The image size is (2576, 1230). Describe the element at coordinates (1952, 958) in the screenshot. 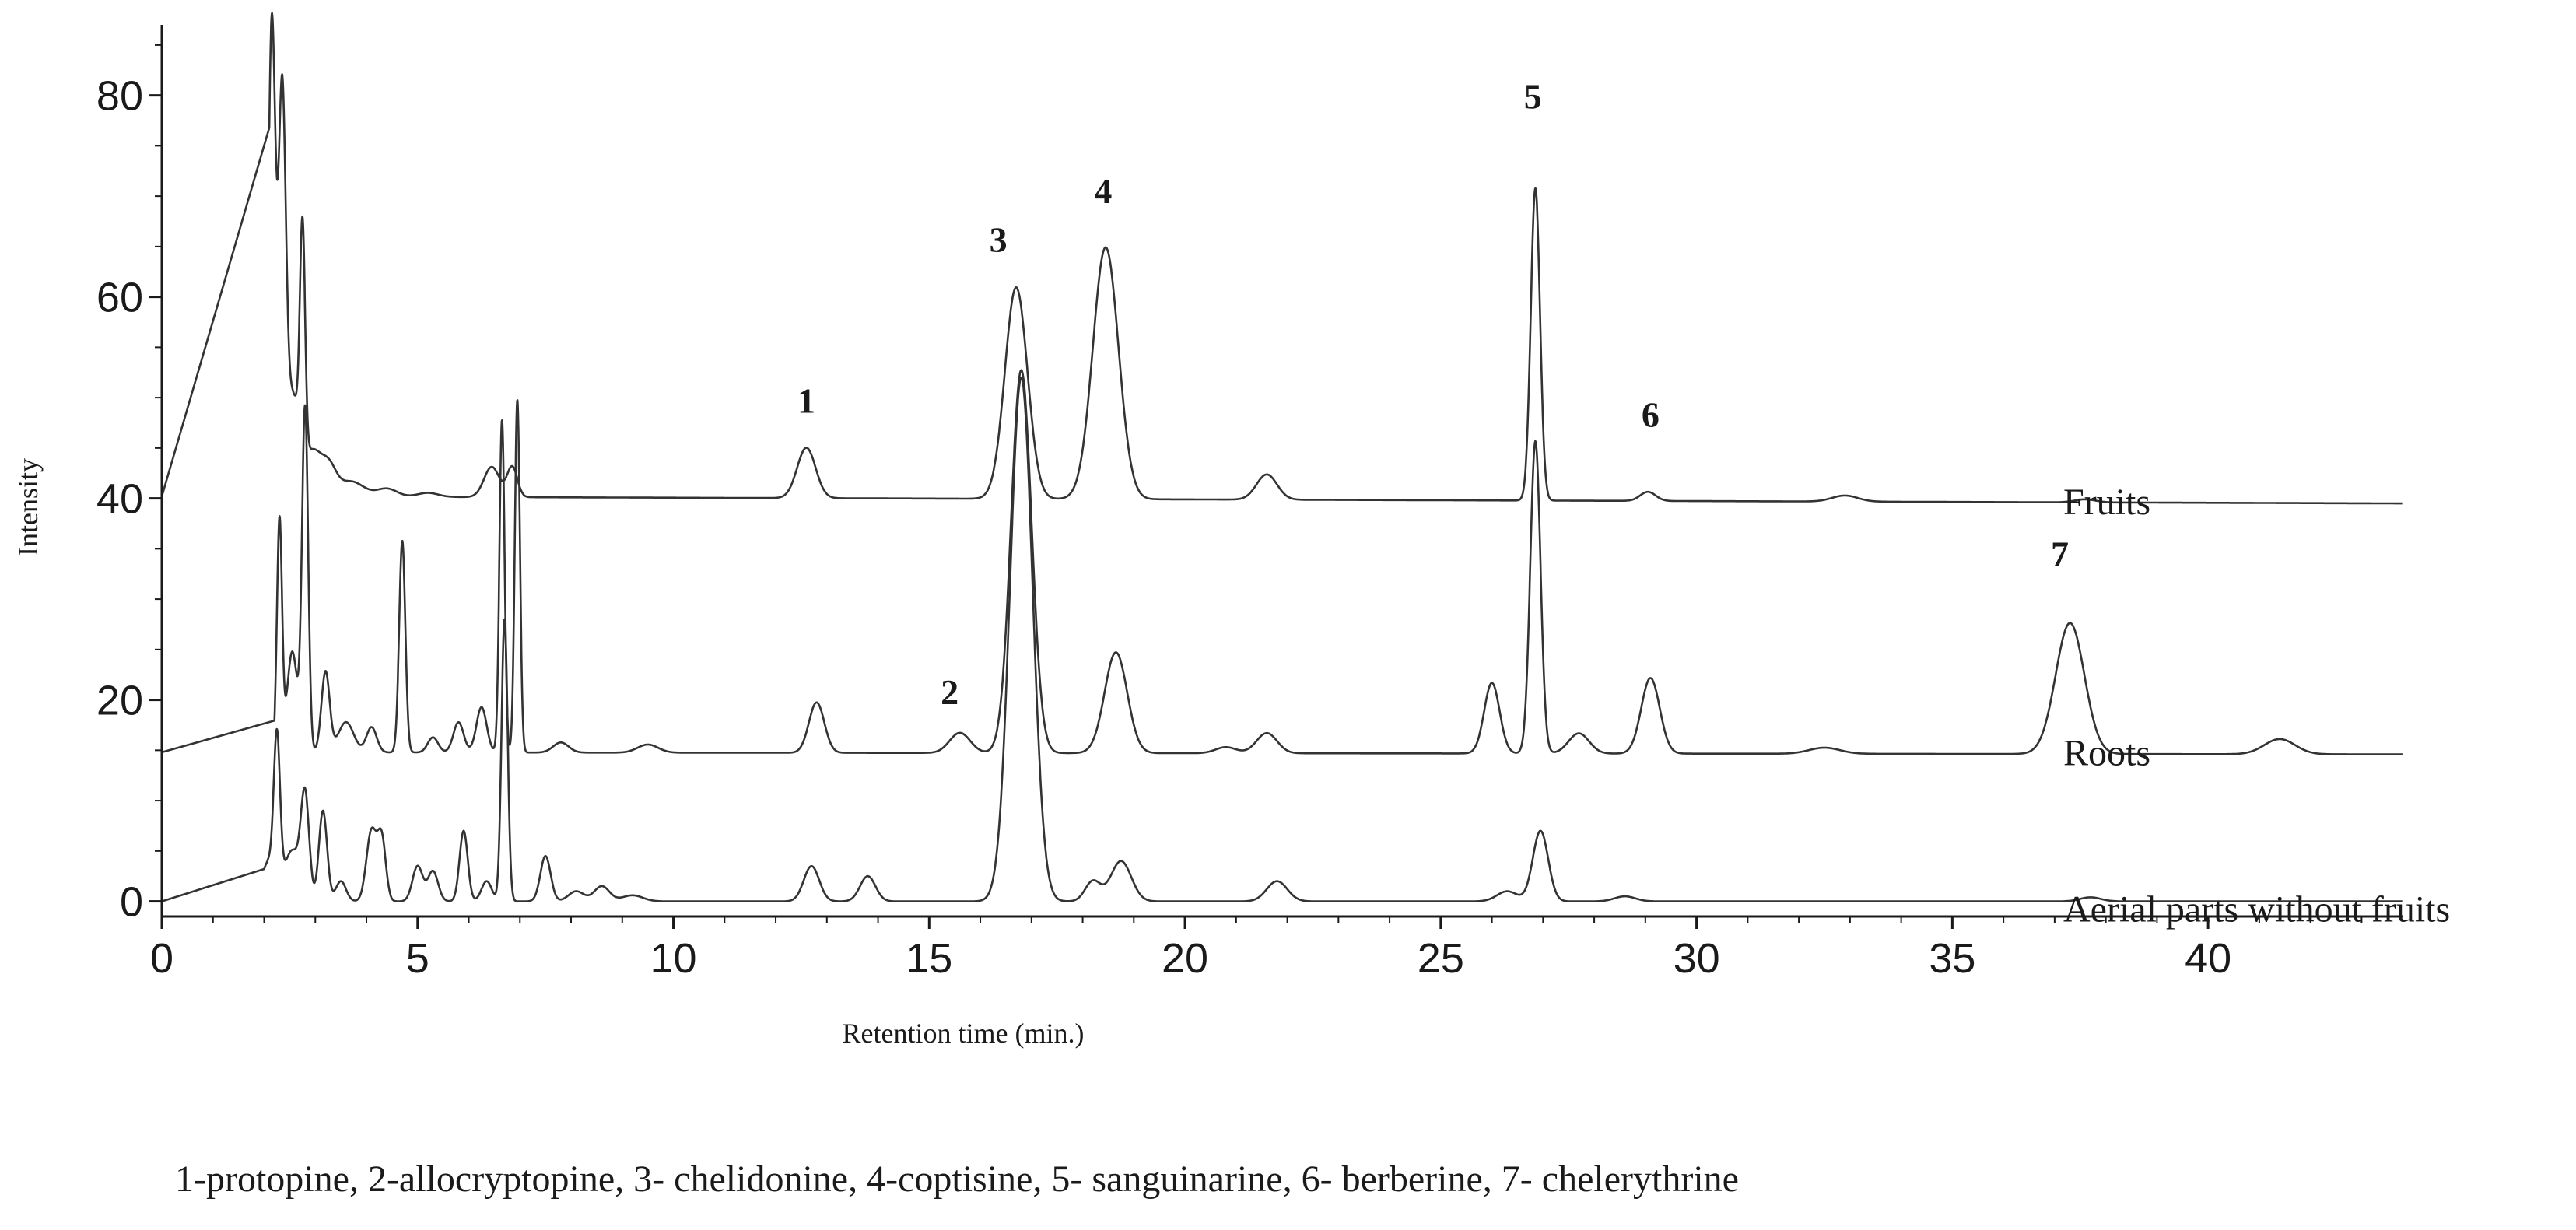

I see `x-tick-label: 35` at that location.